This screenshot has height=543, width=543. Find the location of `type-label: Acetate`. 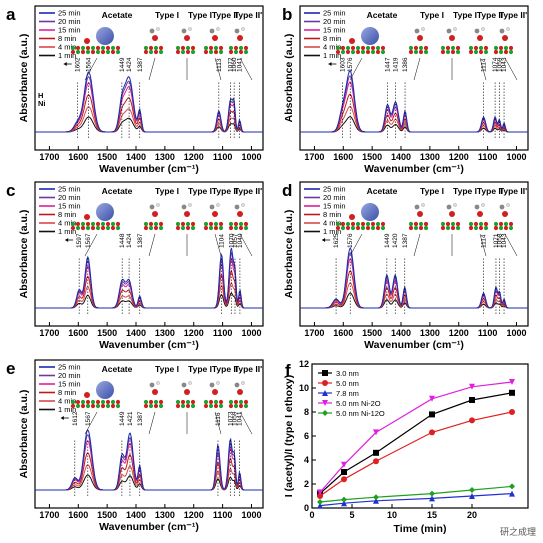

type-label: Acetate is located at coordinates (117, 191).